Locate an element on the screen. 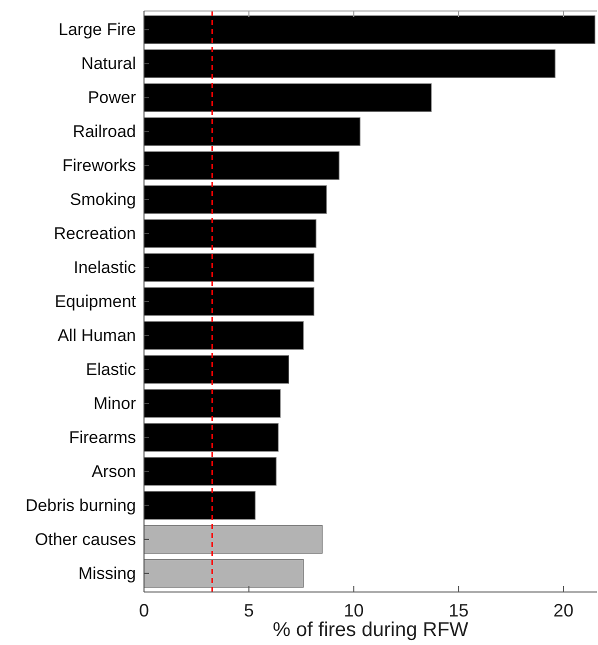 The width and height of the screenshot is (598, 645). y-tick-label: Debris burning is located at coordinates (80, 505).